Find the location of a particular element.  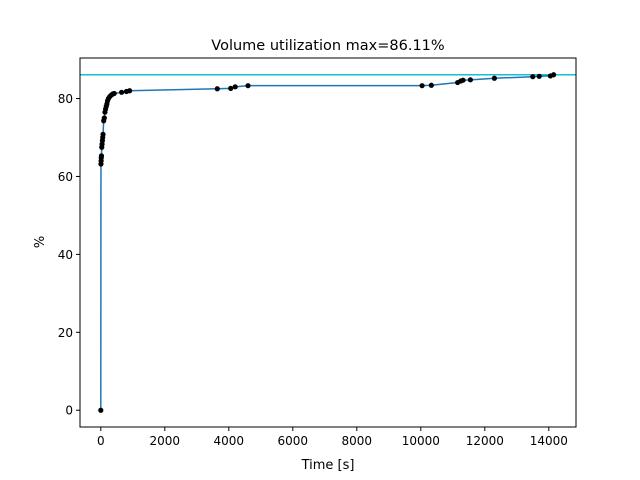

y-tick-label: 80 is located at coordinates (65, 99).